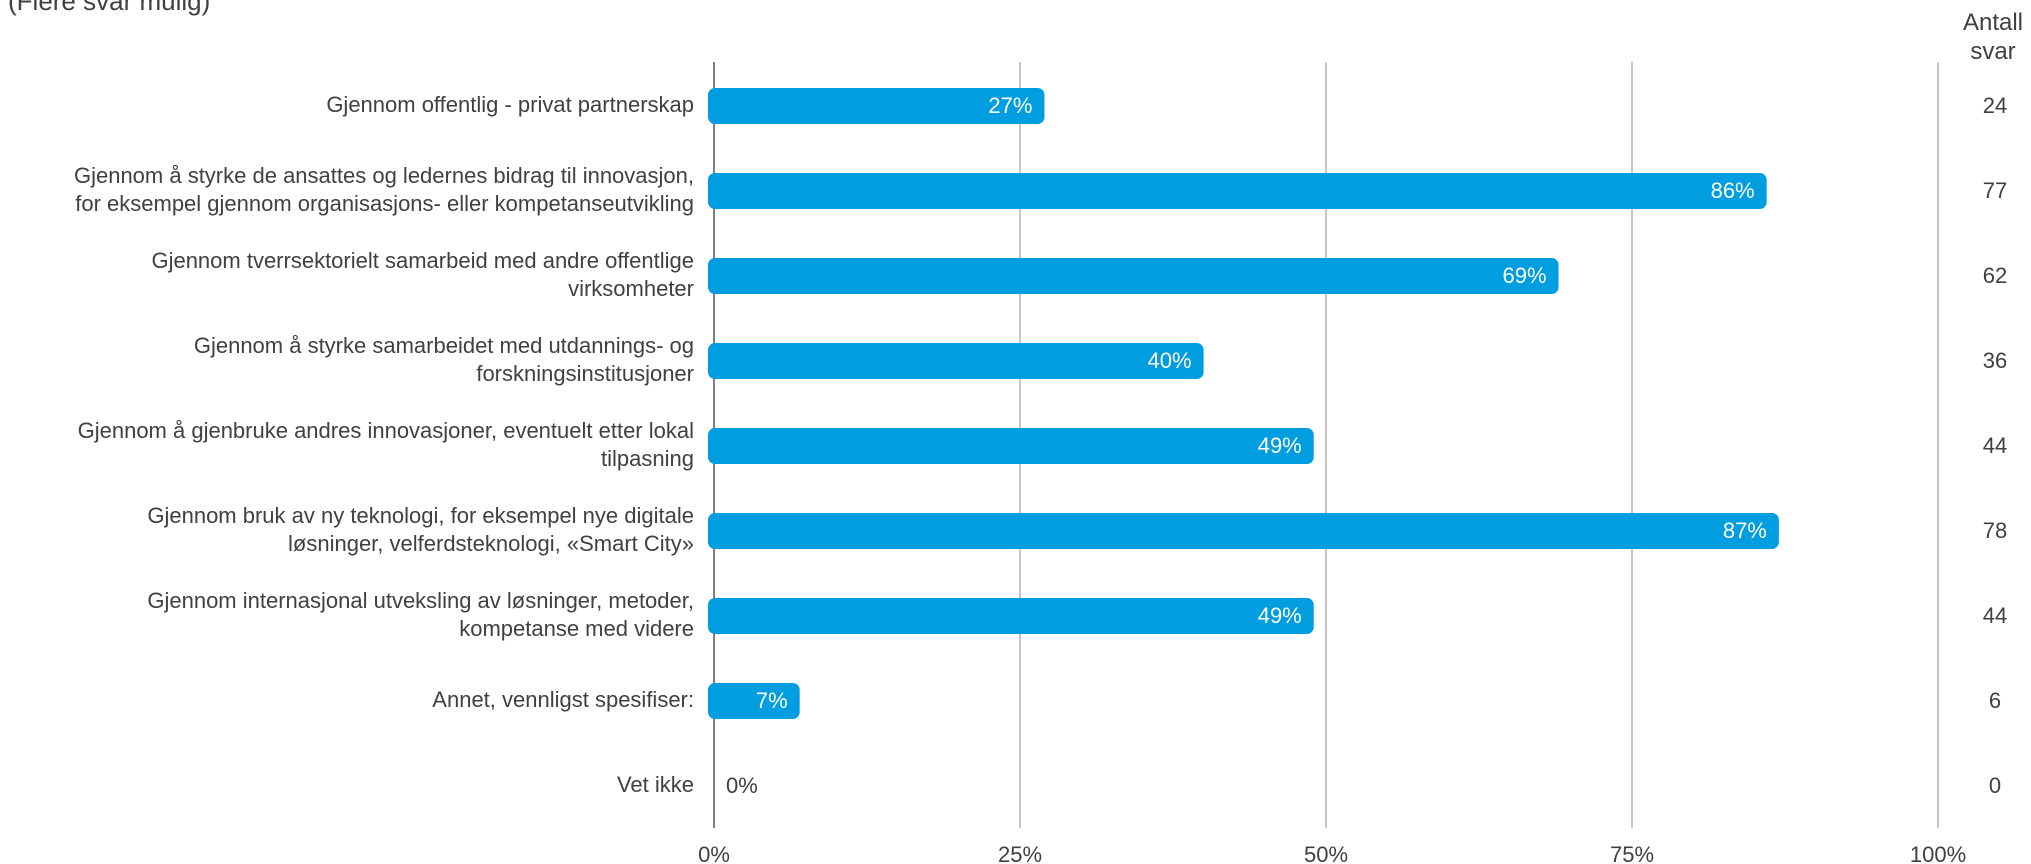 This screenshot has width=2031, height=864. I want to click on data-label: 69%, so click(1525, 275).